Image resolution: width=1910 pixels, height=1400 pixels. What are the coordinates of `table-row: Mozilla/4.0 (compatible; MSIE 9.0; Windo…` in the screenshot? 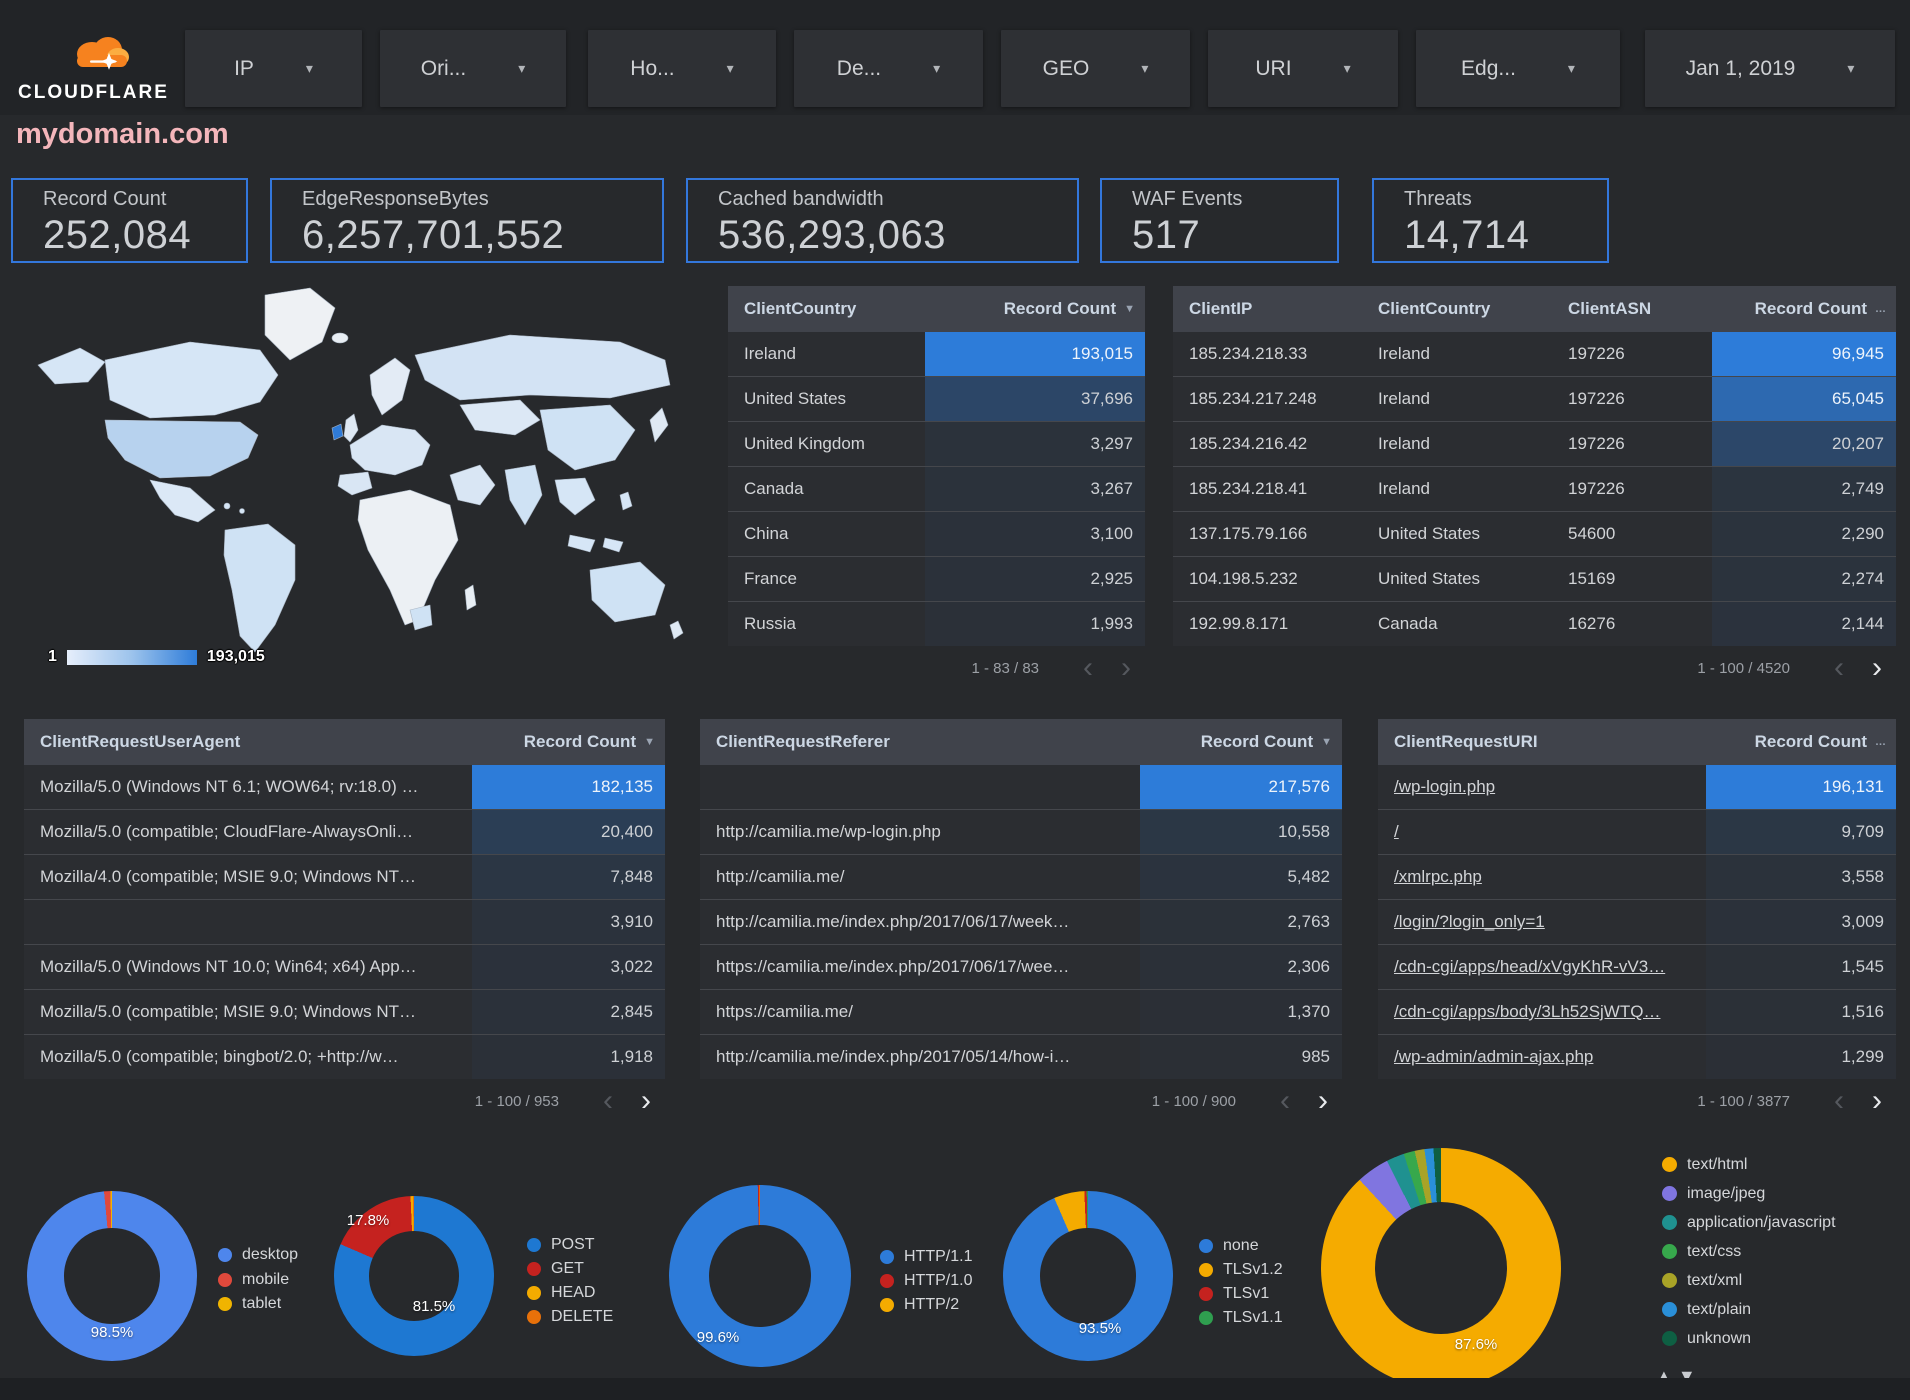 It's located at (344, 876).